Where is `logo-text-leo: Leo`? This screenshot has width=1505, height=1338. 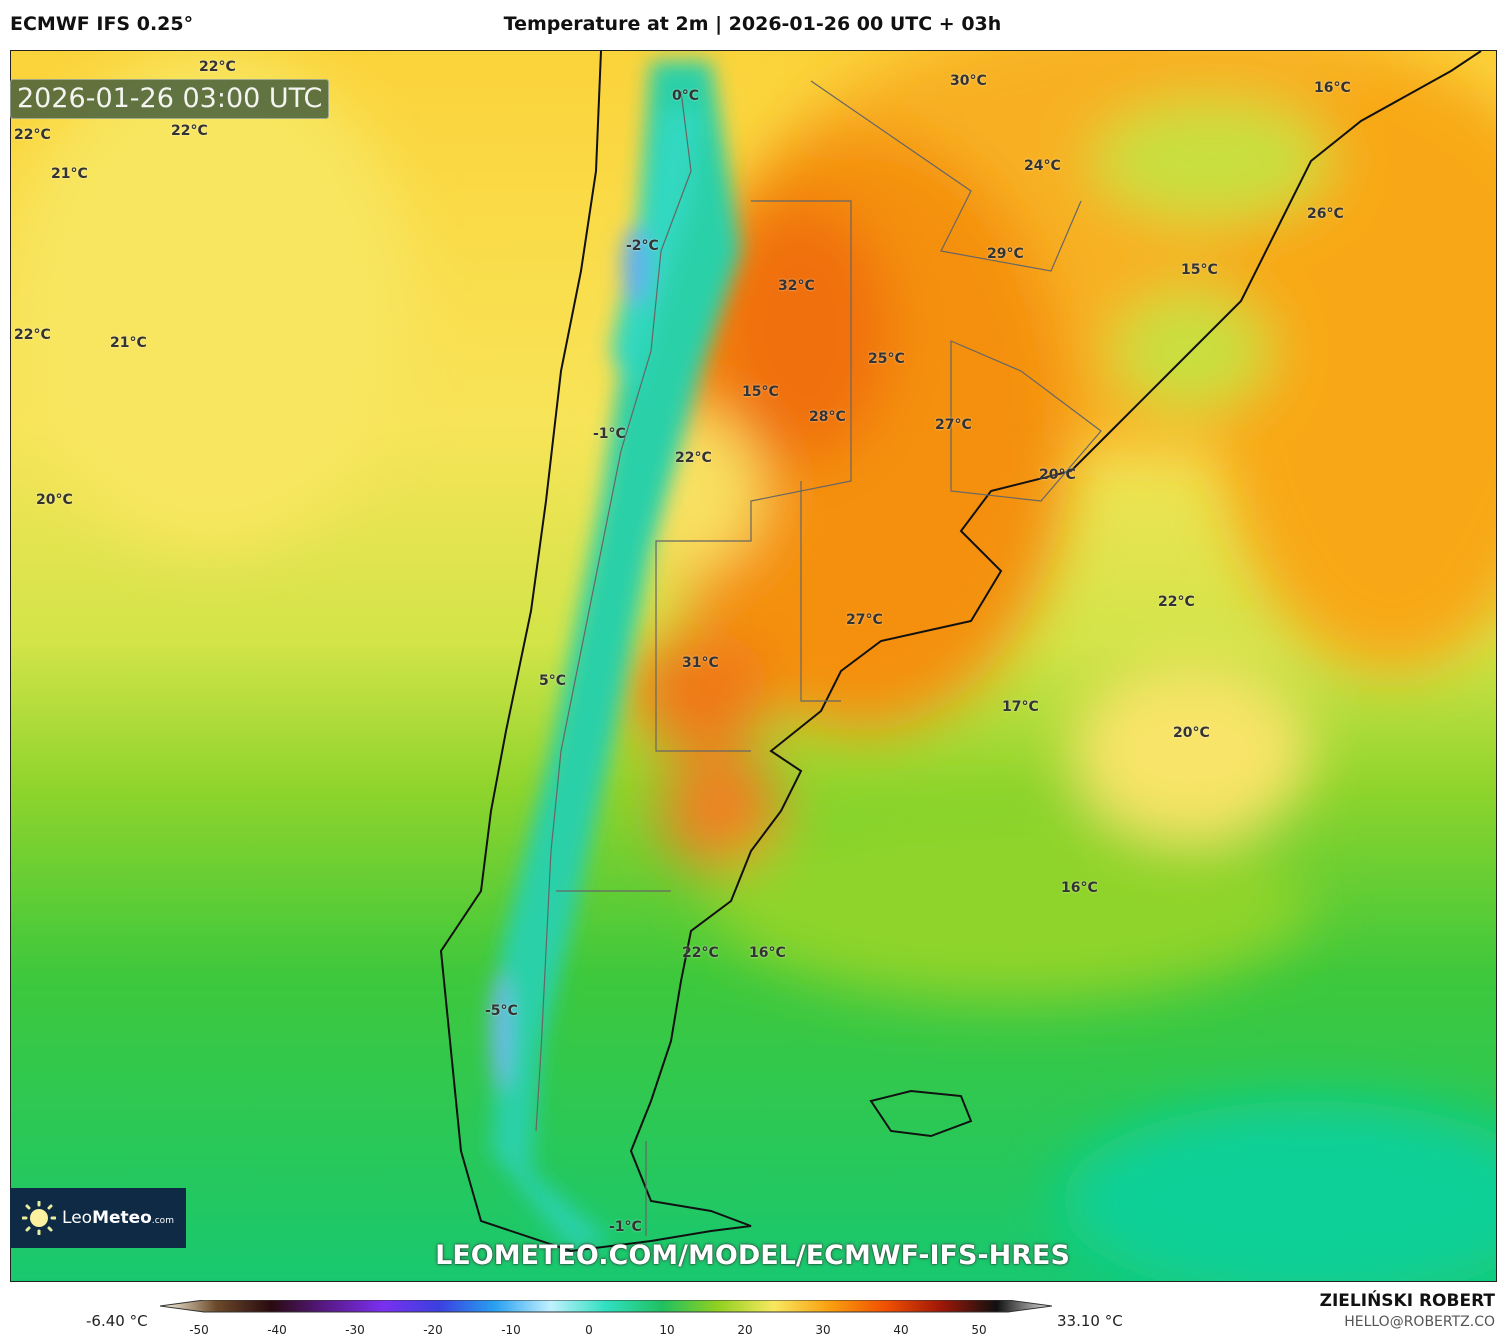 logo-text-leo: Leo is located at coordinates (77, 1218).